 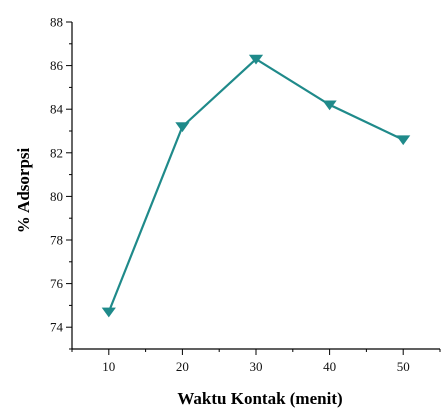 What do you see at coordinates (57, 327) in the screenshot?
I see `y-tick-label: 74` at bounding box center [57, 327].